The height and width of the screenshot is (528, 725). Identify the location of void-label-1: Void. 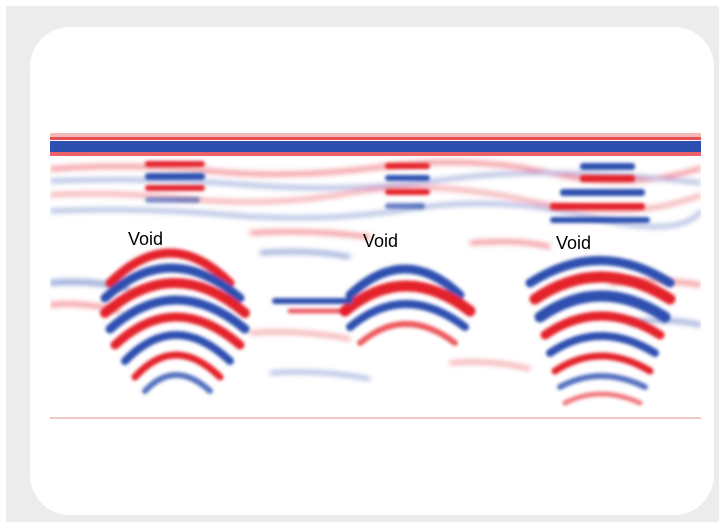
(146, 239).